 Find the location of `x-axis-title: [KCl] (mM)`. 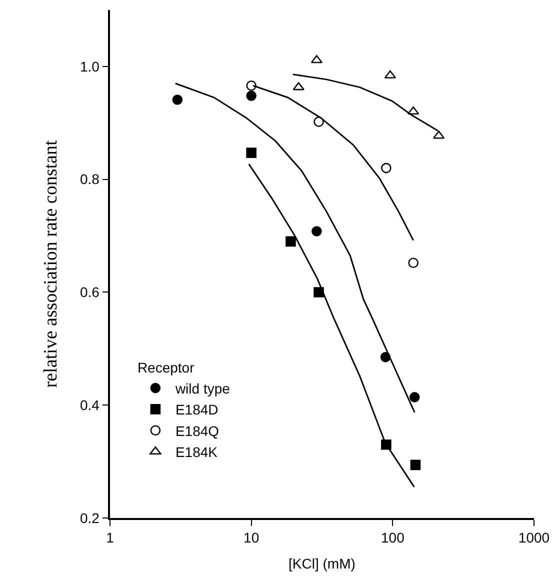

x-axis-title: [KCl] (mM) is located at coordinates (322, 563).